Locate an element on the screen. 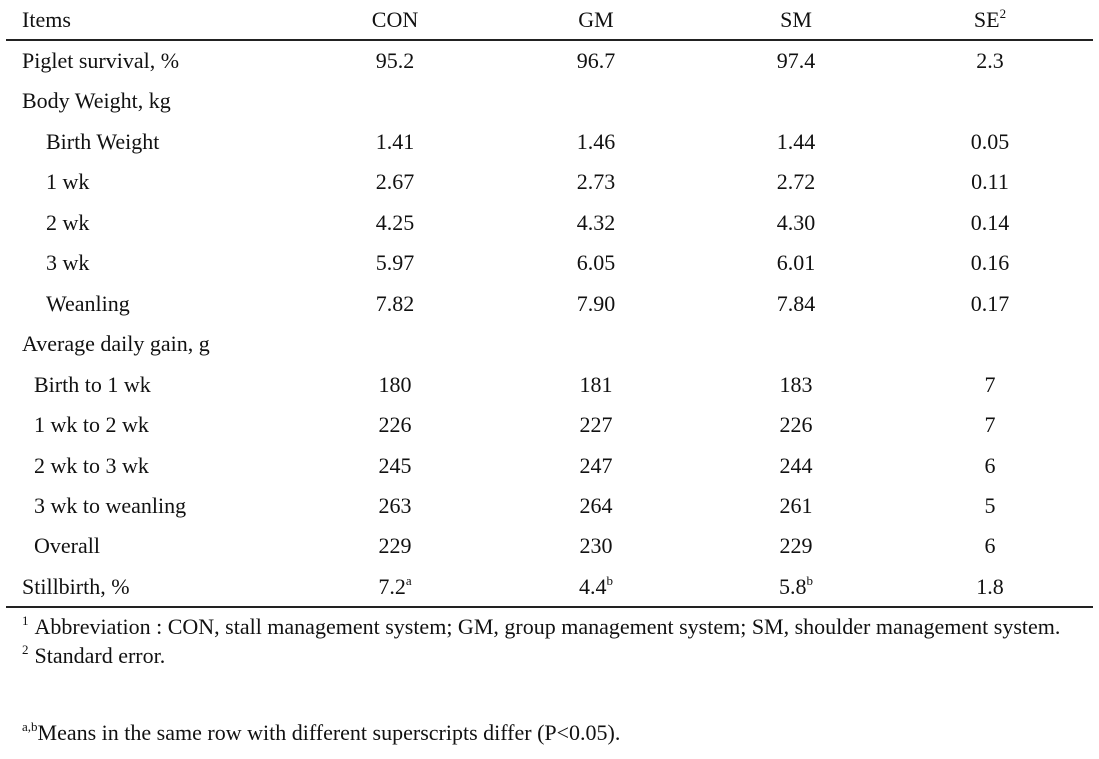 The height and width of the screenshot is (759, 1099). cell-text: 5.8 is located at coordinates (793, 586).